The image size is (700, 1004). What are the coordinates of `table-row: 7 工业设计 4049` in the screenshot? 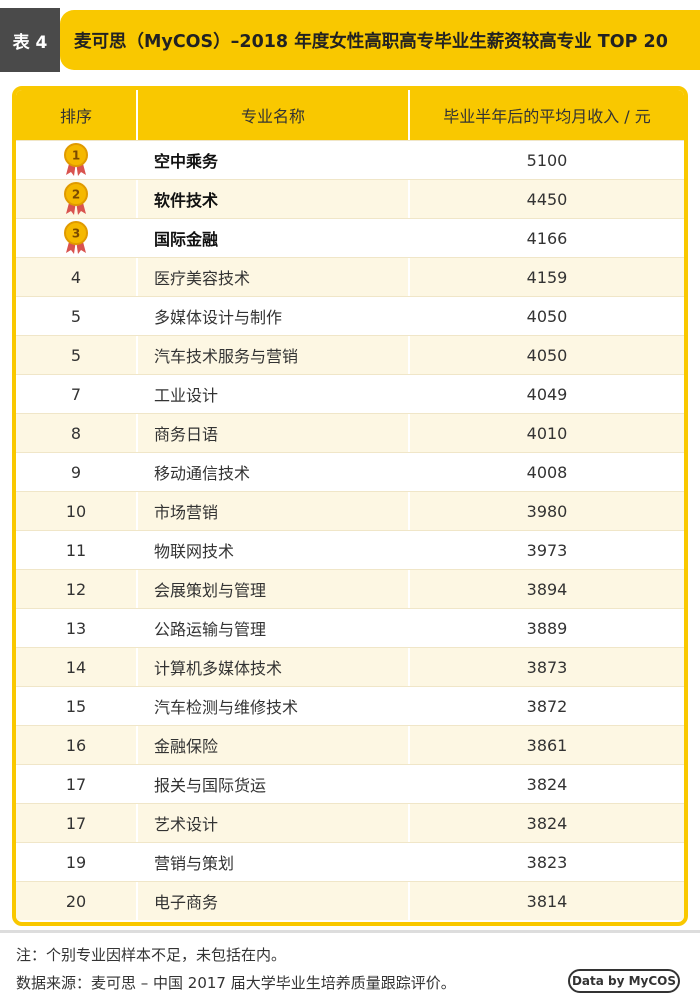 It's located at (350, 393).